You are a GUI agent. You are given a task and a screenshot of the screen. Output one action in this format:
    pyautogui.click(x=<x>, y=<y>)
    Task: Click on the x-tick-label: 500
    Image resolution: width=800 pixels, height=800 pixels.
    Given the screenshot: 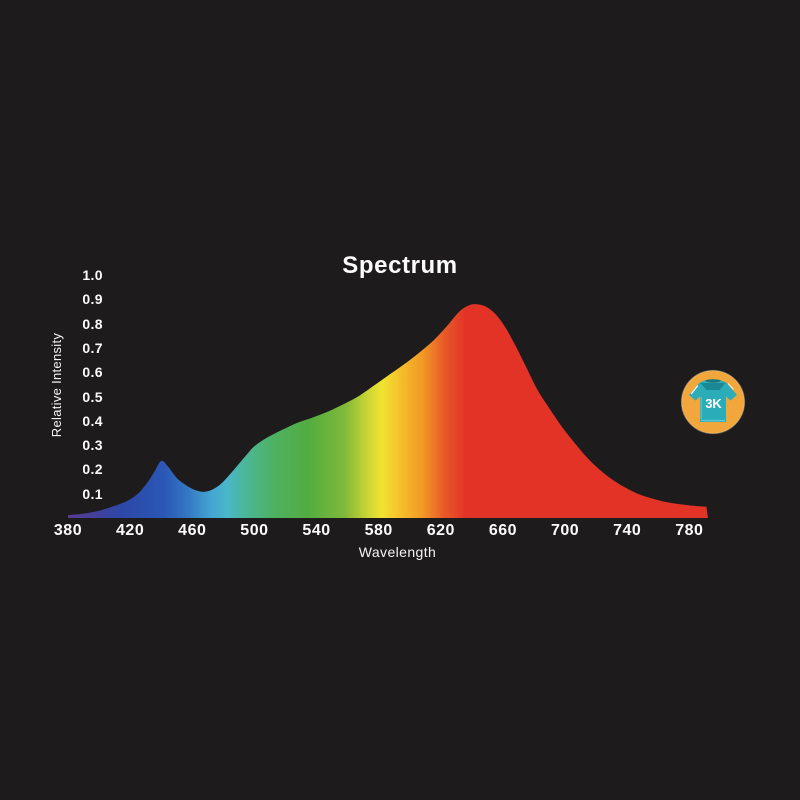 What is the action you would take?
    pyautogui.click(x=254, y=530)
    